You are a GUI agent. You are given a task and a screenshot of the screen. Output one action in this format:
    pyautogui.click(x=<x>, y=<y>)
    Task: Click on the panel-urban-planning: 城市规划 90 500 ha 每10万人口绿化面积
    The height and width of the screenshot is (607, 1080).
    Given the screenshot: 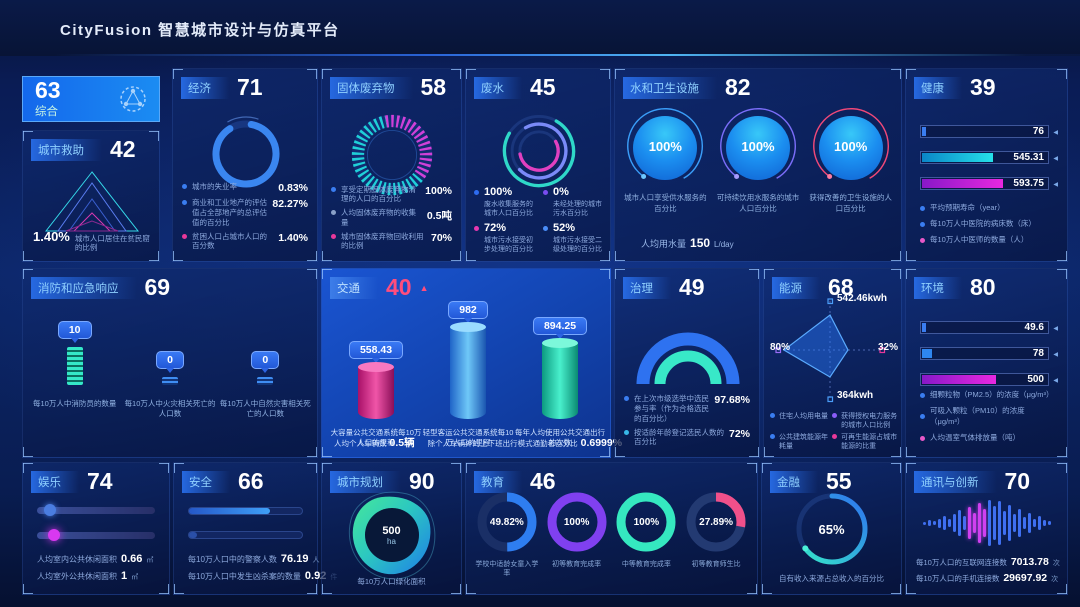 What is the action you would take?
    pyautogui.click(x=391, y=528)
    